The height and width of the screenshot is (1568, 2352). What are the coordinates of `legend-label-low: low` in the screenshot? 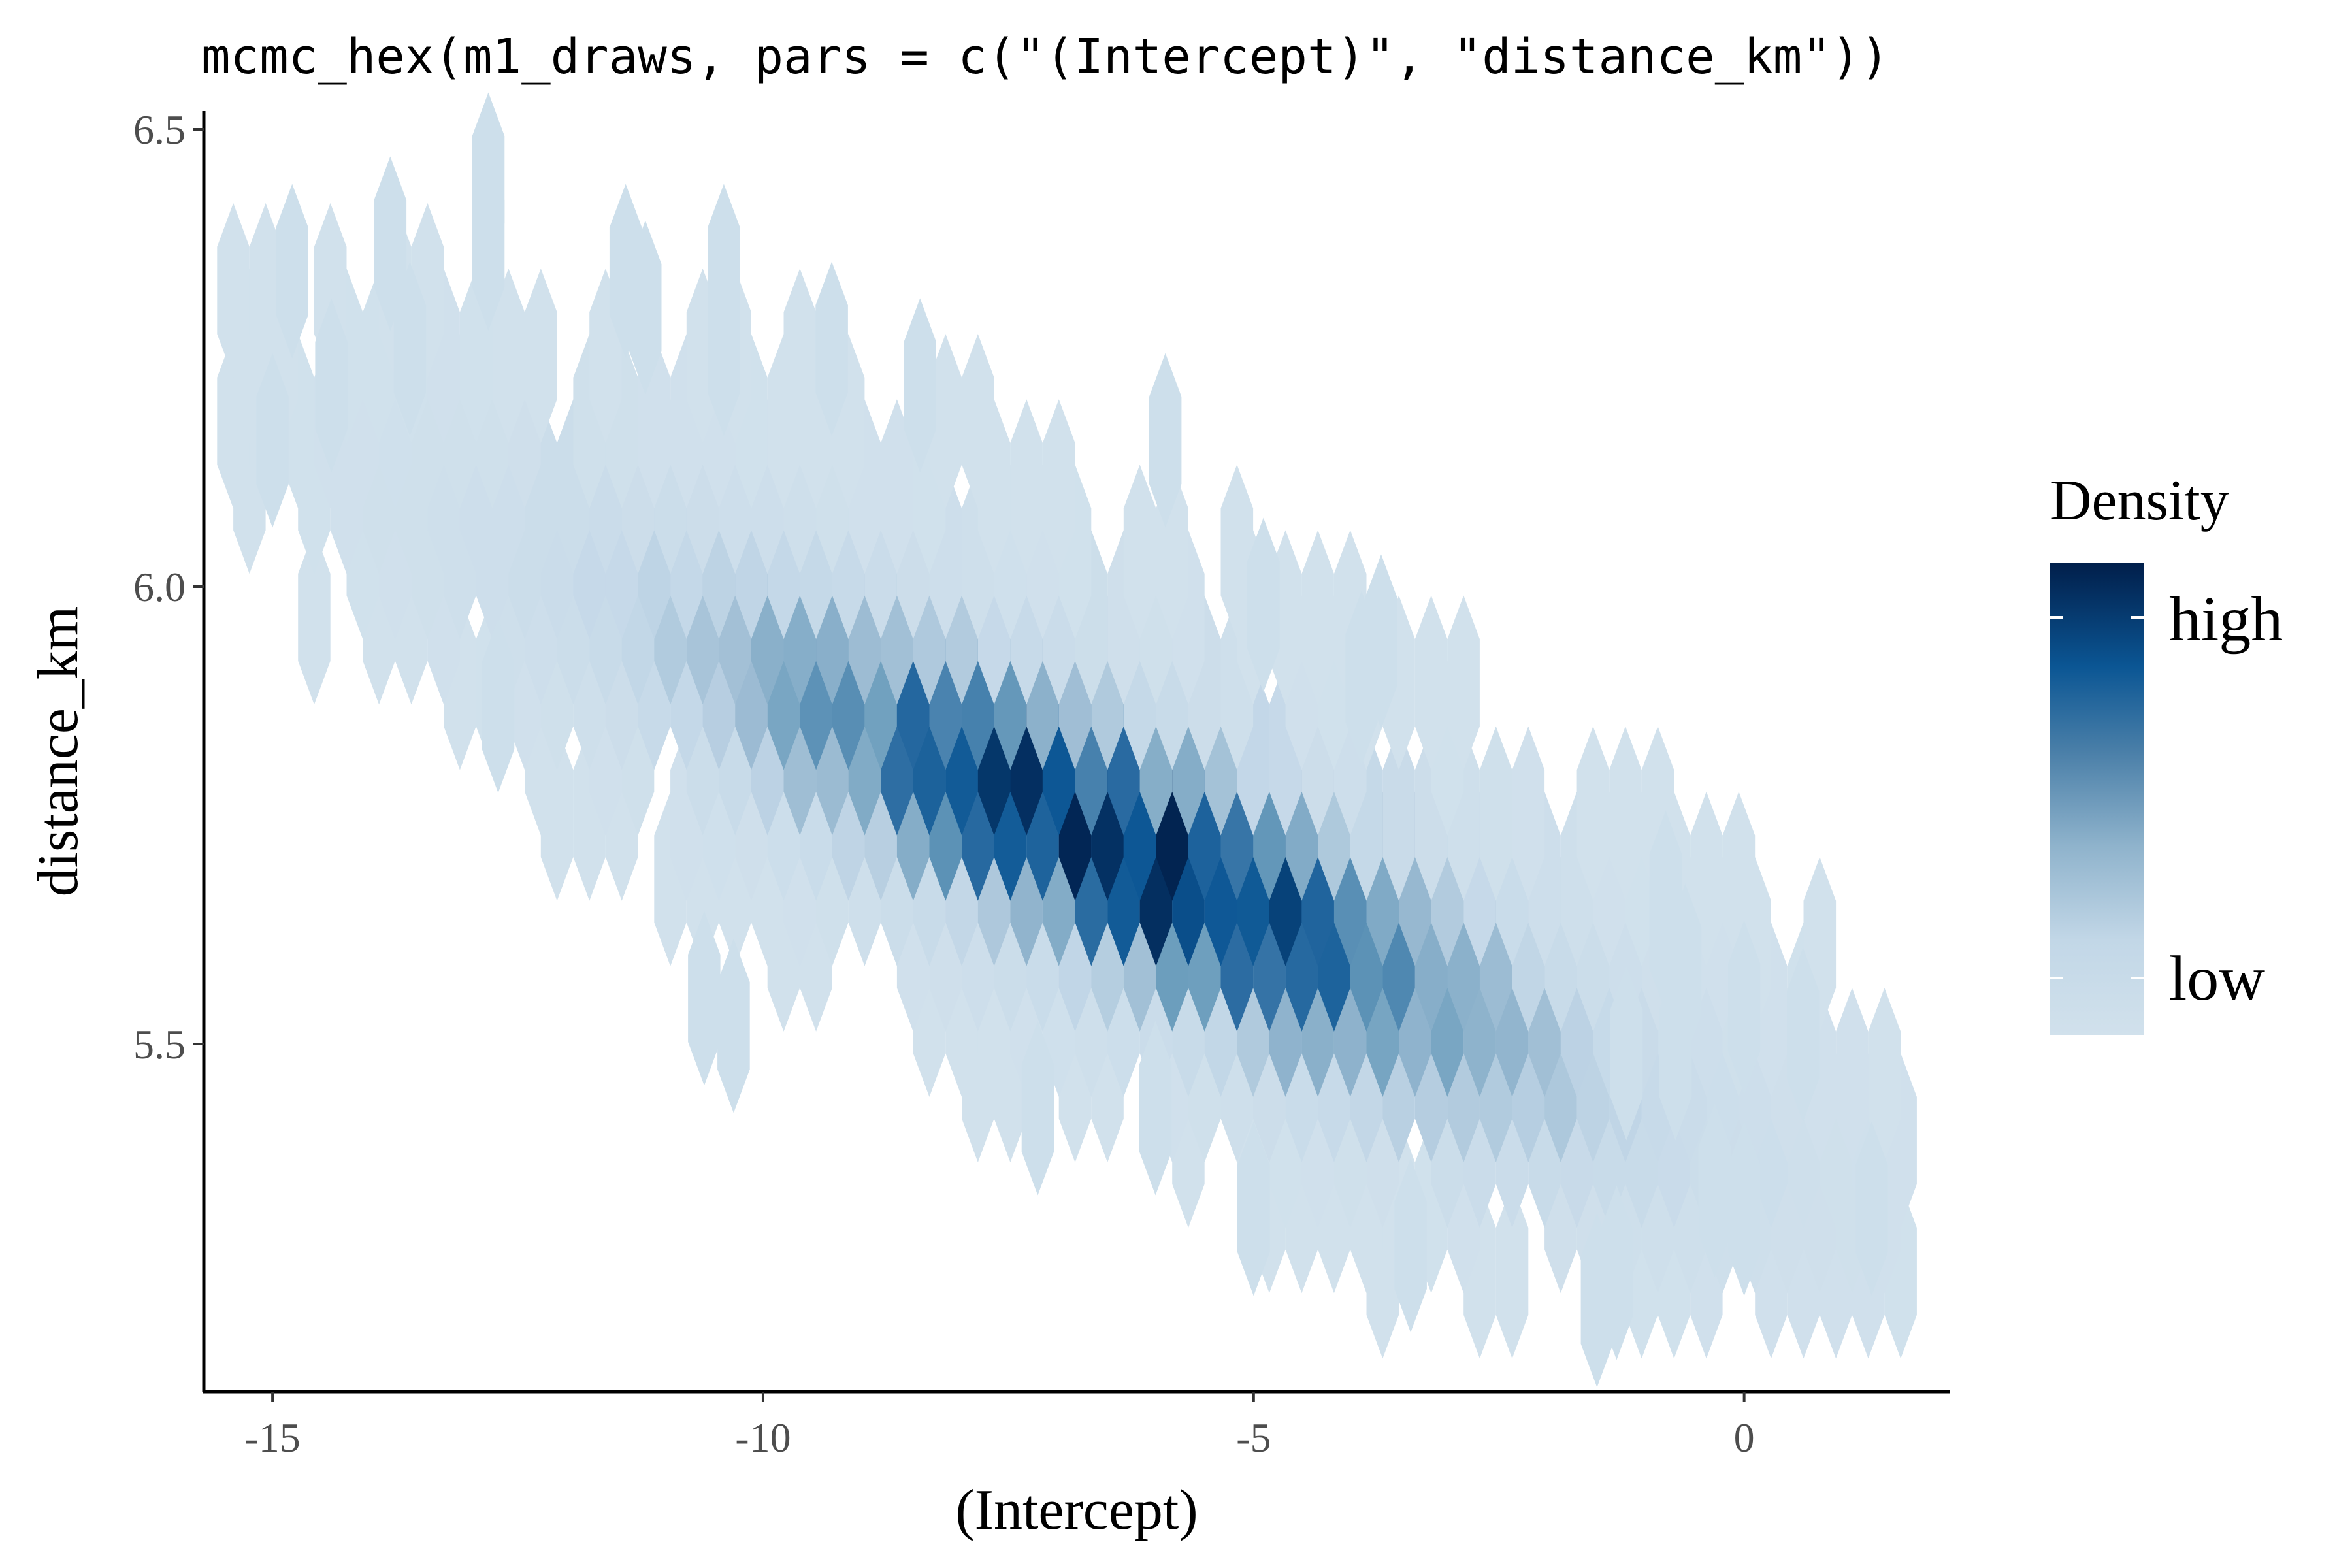 It's located at (2217, 978).